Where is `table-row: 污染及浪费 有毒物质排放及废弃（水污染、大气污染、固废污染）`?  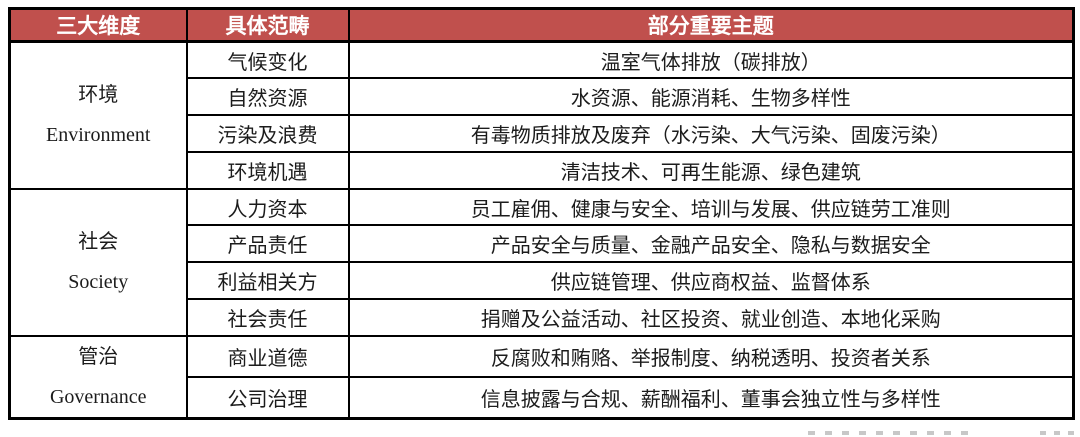
table-row: 污染及浪费 有毒物质排放及废弃（水污染、大气污染、固废污染） is located at coordinates (542, 133).